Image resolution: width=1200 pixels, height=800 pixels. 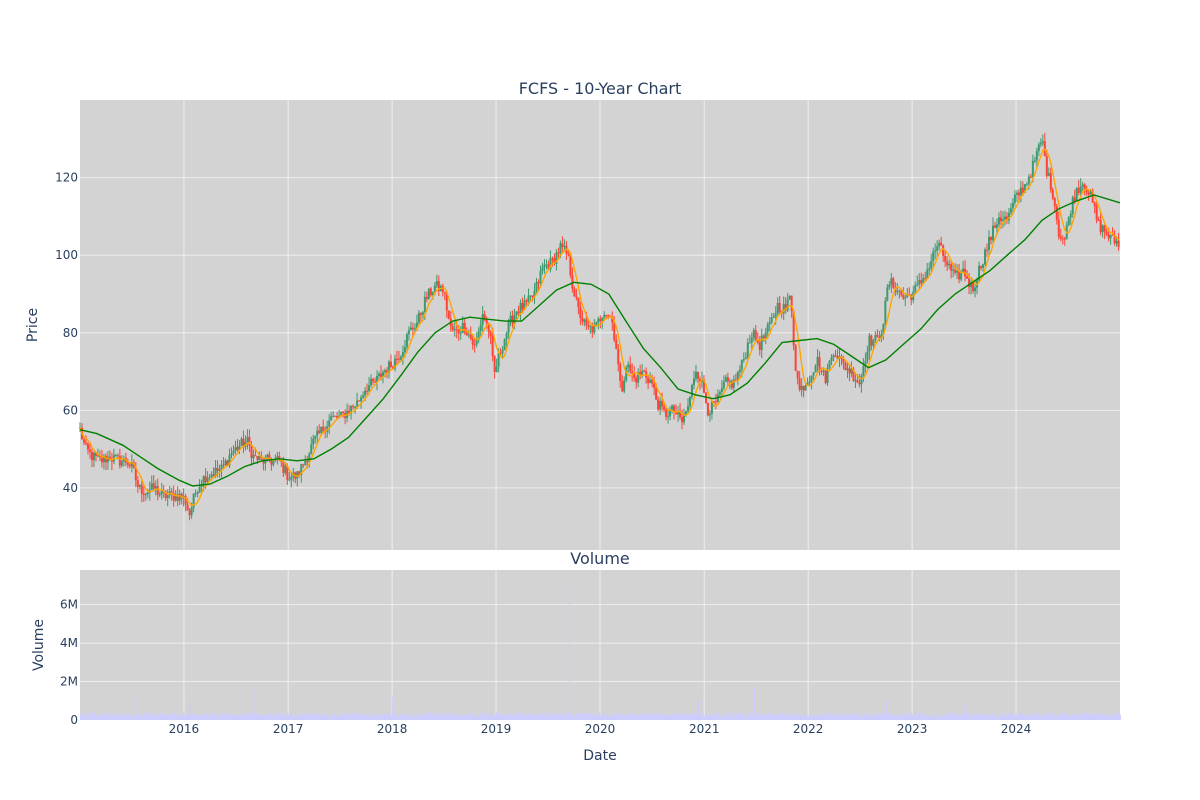 I want to click on date-x-tick-label: 2018, so click(x=392, y=729).